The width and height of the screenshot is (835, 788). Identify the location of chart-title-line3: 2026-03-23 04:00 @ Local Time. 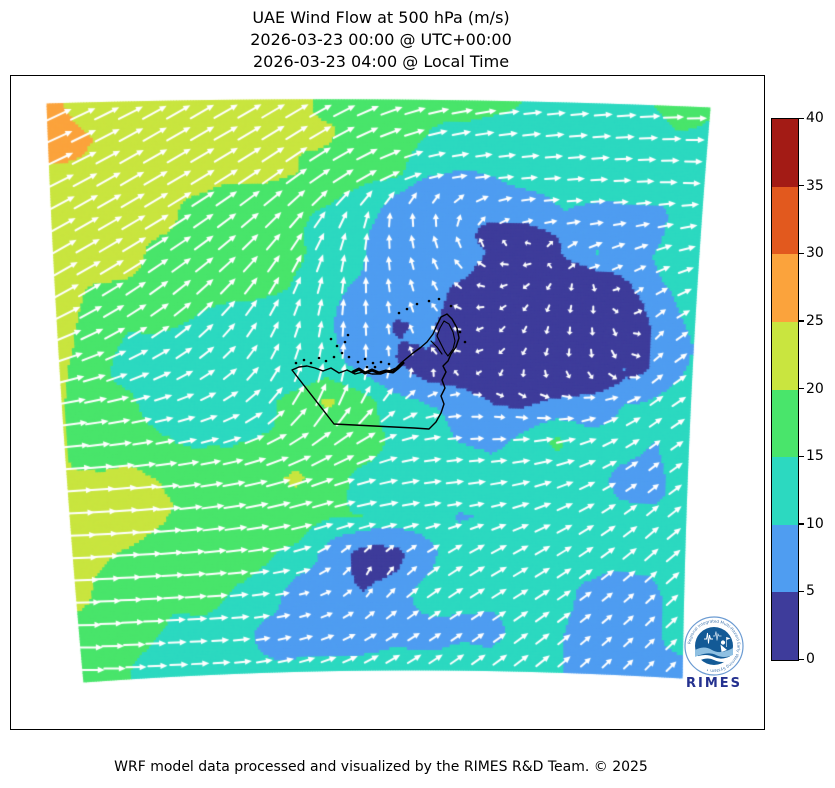
(381, 61).